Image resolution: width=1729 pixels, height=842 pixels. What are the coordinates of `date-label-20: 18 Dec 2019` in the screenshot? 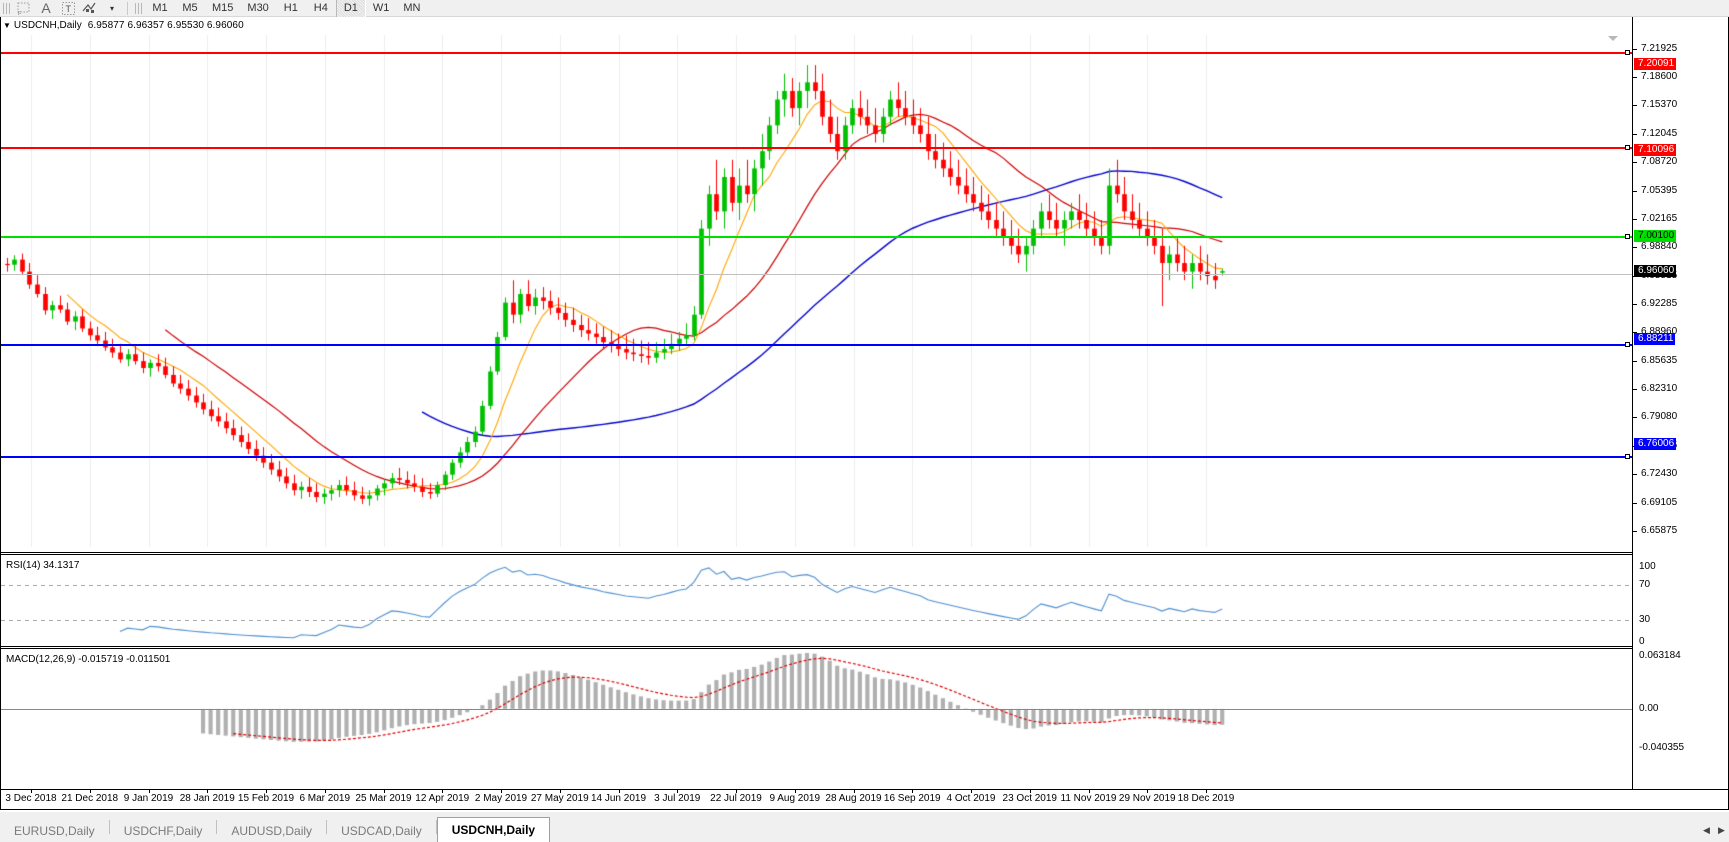 It's located at (1206, 798).